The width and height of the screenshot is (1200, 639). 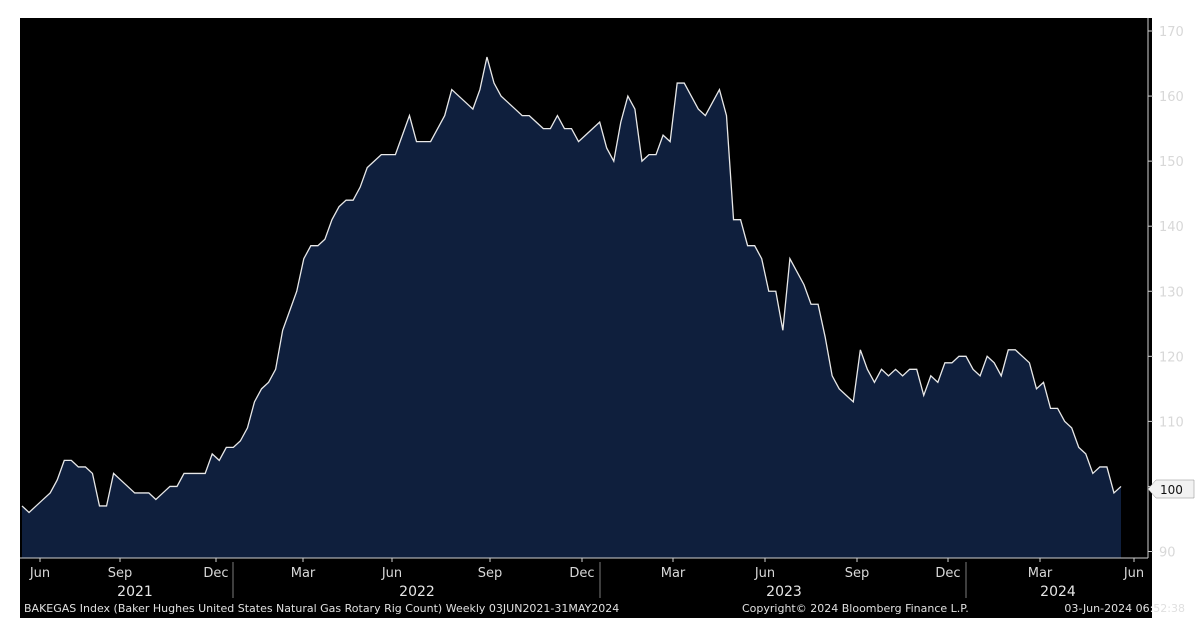 I want to click on last-value-label: 100, so click(x=1171, y=490).